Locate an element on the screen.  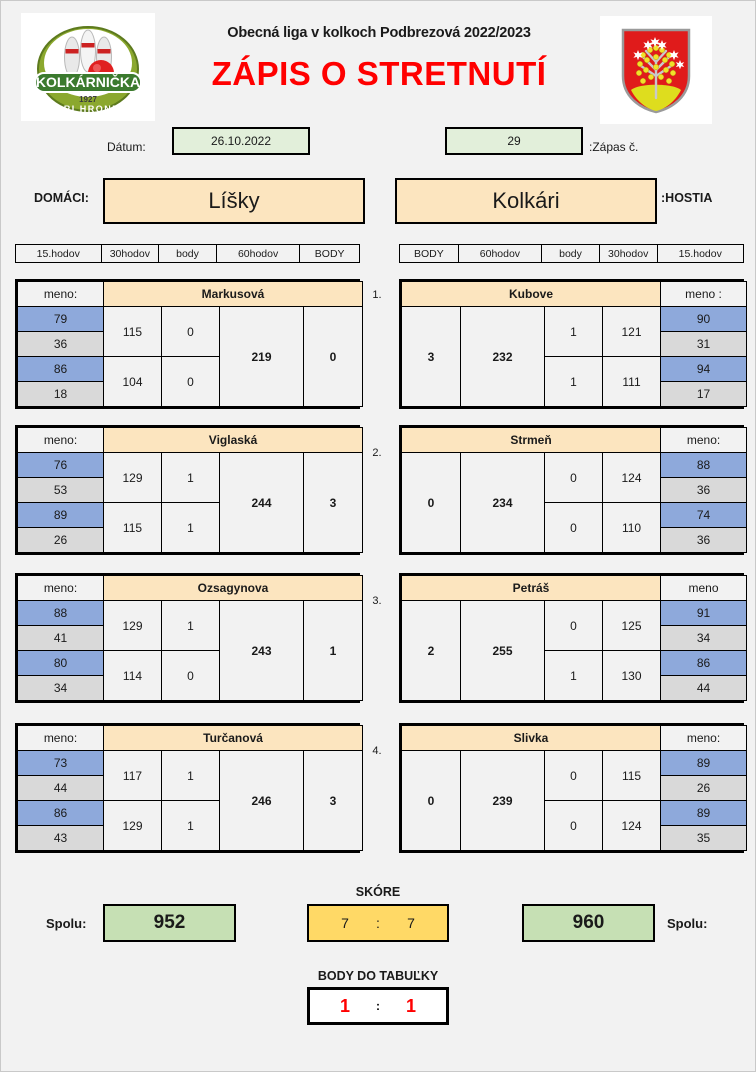
home-total-value: 952 is located at coordinates (169, 923).